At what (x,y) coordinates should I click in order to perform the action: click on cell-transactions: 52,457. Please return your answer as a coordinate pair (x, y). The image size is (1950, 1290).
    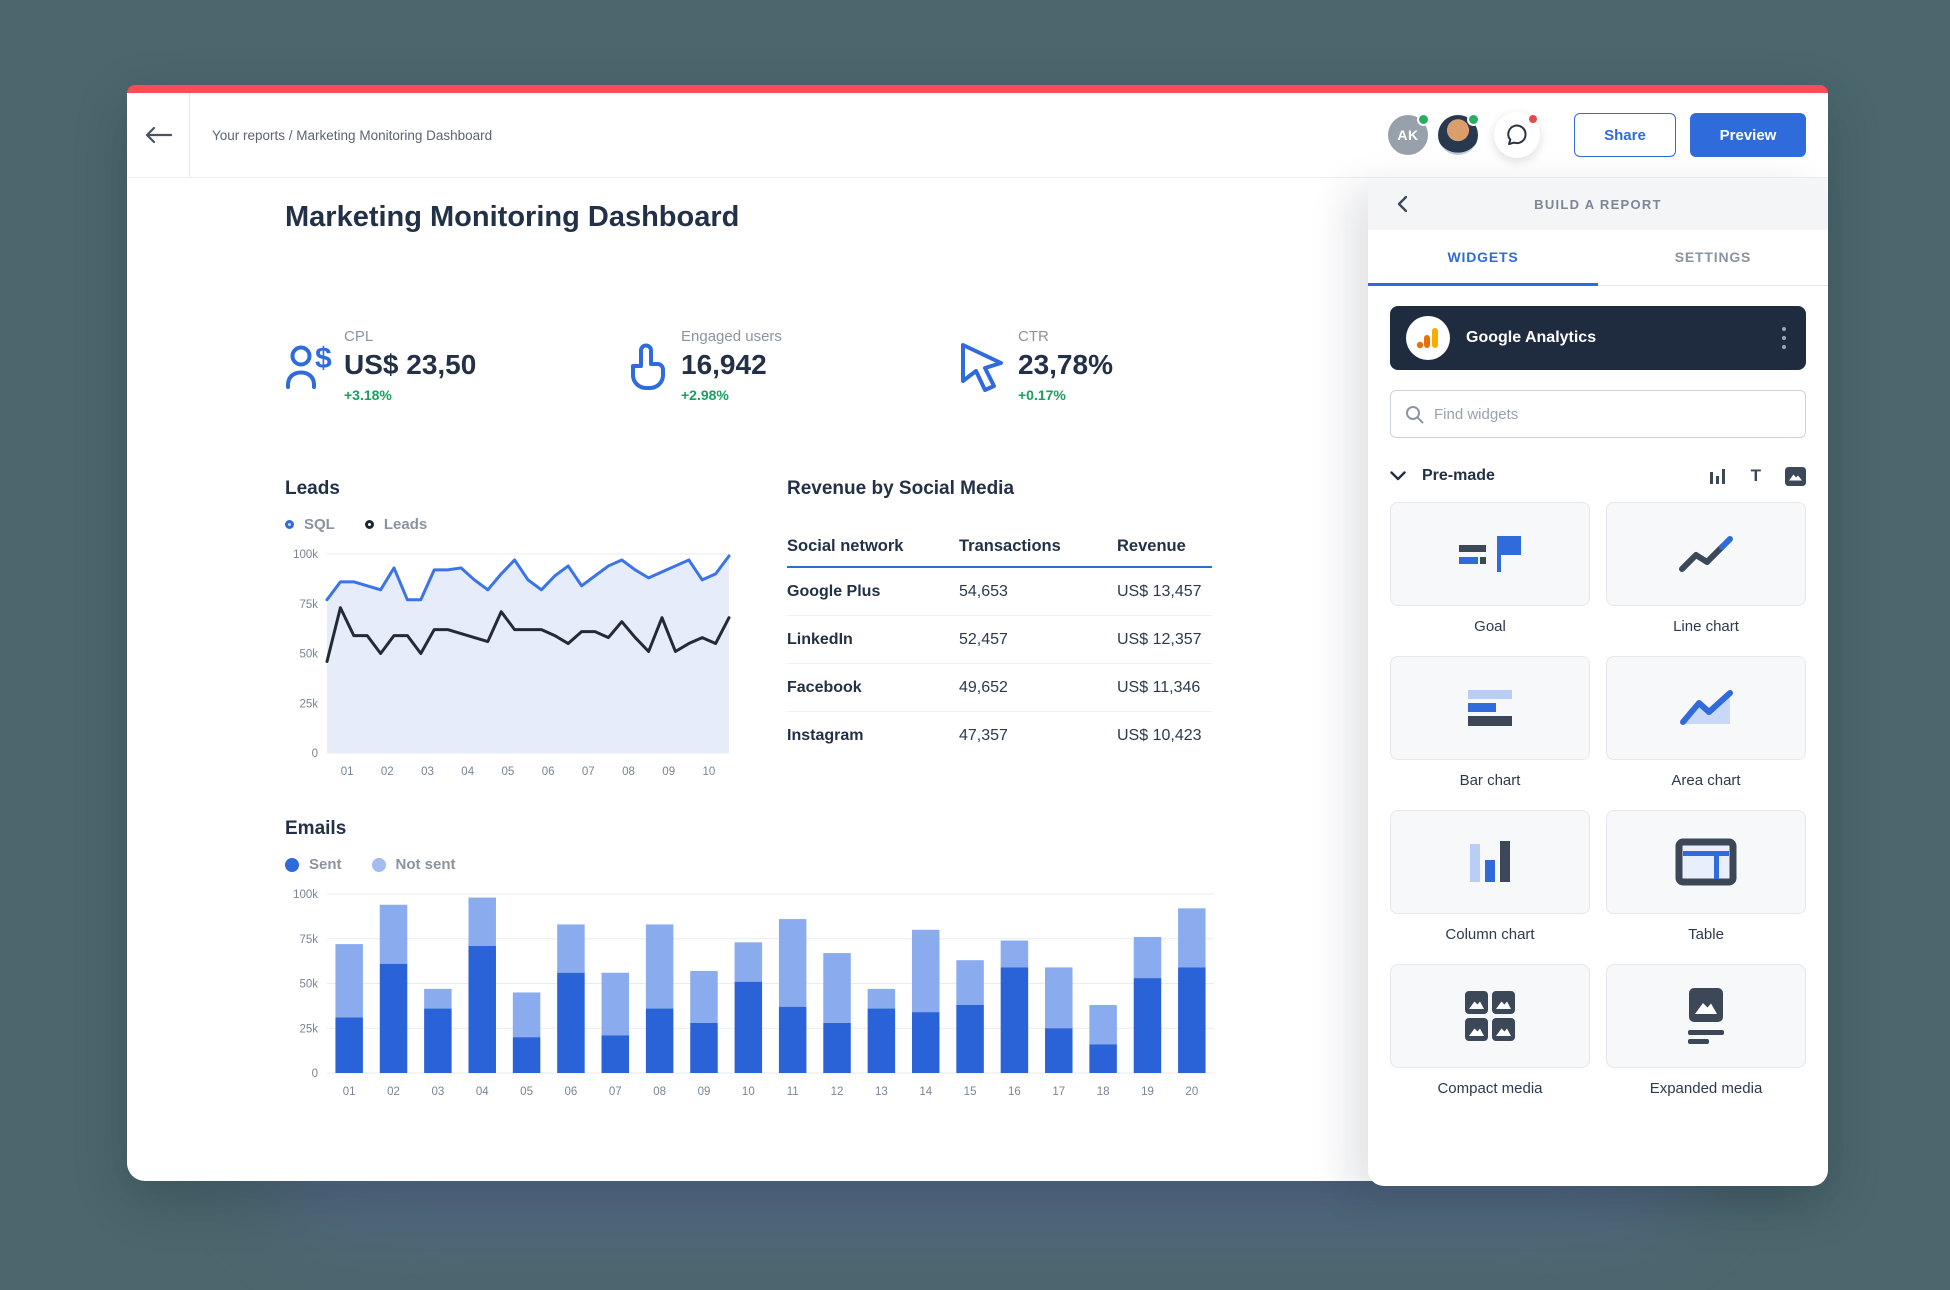
    Looking at the image, I should click on (983, 639).